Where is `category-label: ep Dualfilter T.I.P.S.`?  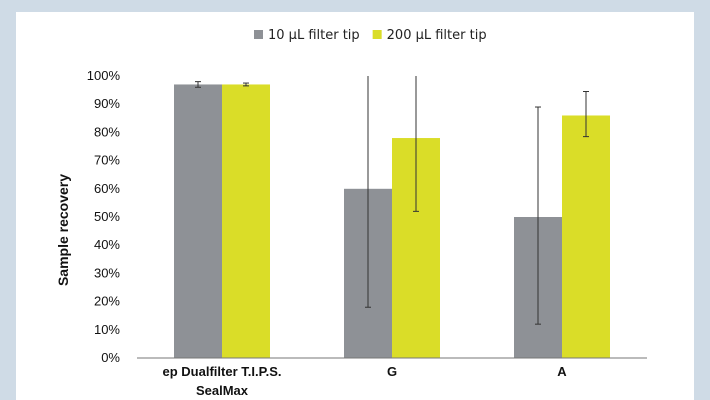
category-label: ep Dualfilter T.I.P.S. is located at coordinates (222, 371).